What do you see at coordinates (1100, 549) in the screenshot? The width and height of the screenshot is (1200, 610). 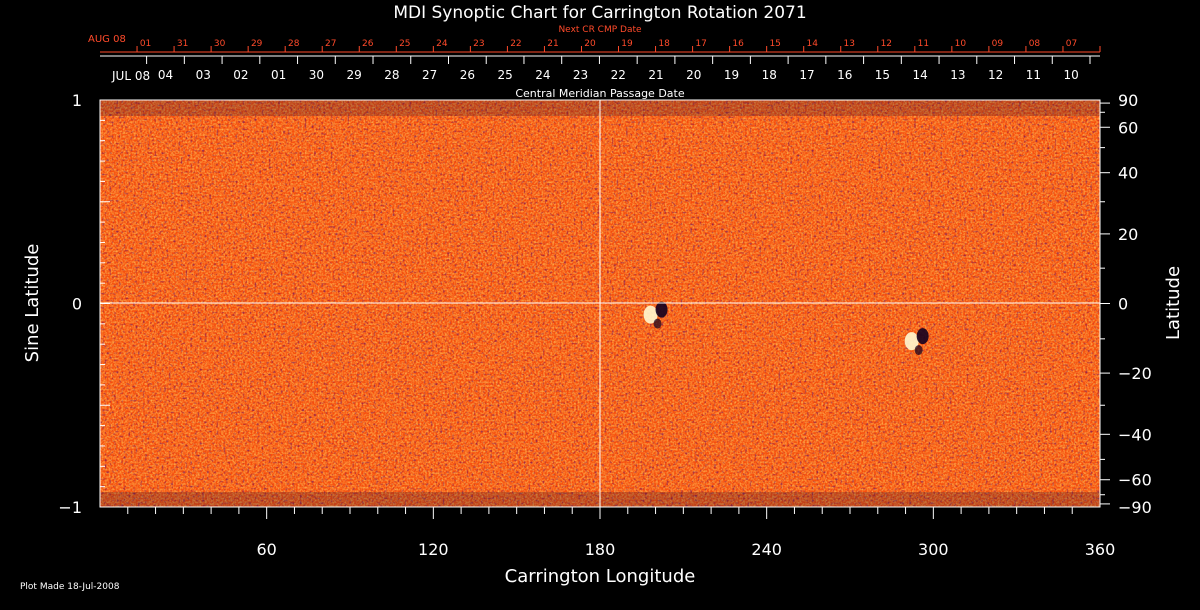 I see `x-tick-label: 360` at bounding box center [1100, 549].